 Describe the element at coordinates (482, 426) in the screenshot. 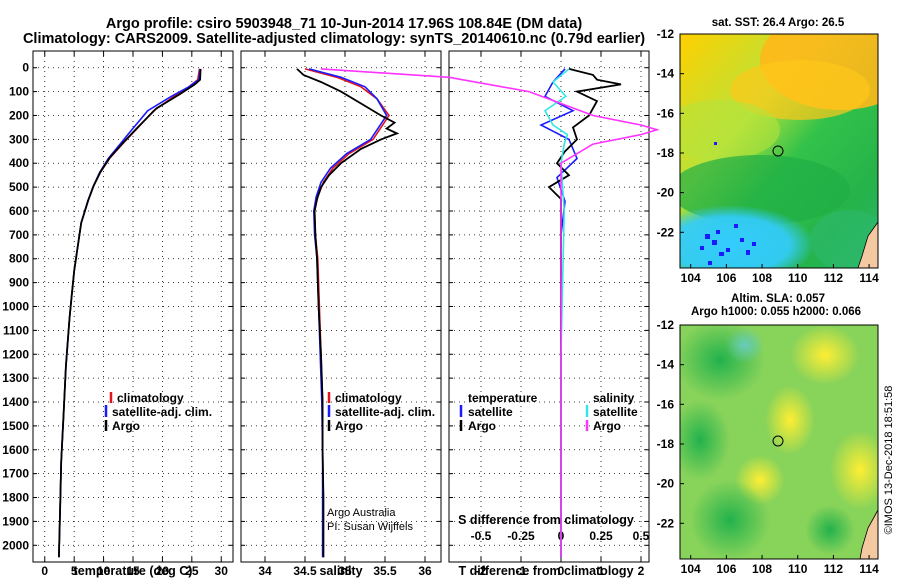

I see `legend-label-temp-argo: Argo` at that location.